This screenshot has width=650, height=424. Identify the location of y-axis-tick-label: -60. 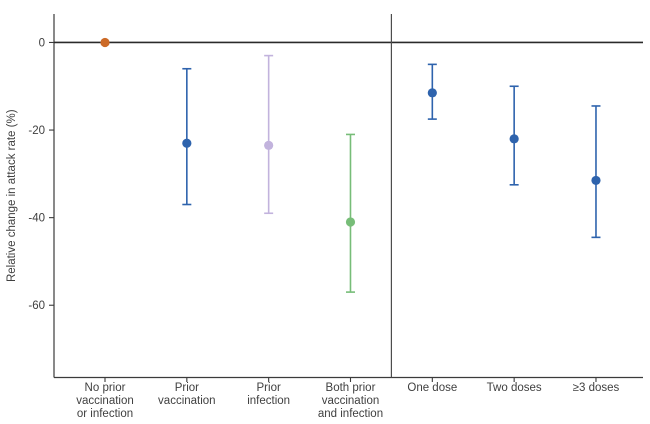
(36, 306).